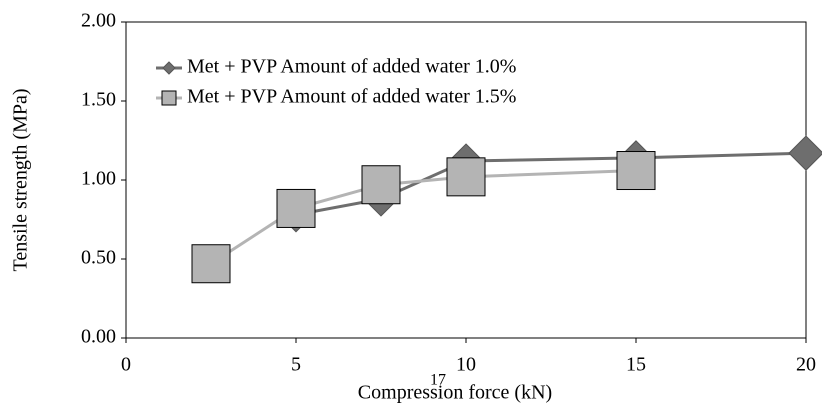 Image resolution: width=822 pixels, height=412 pixels. Describe the element at coordinates (423, 217) in the screenshot. I see `series-line` at that location.